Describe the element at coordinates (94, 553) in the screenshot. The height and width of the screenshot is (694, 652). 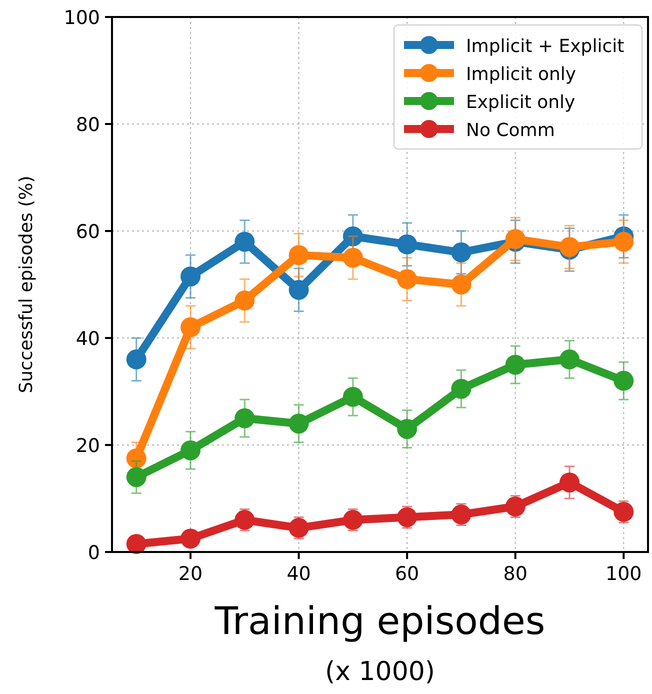
I see `y-tick-label: 0` at that location.